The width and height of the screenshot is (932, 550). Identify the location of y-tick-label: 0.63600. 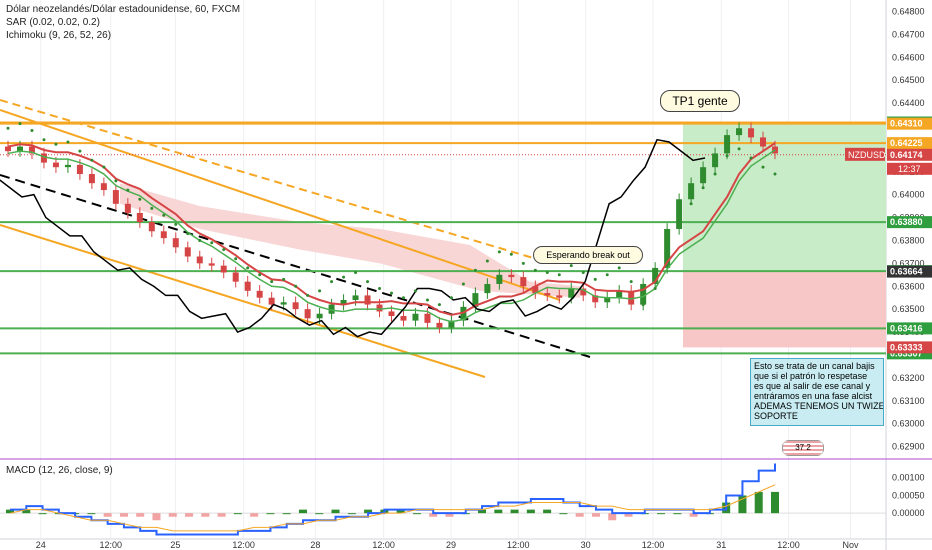
(908, 286).